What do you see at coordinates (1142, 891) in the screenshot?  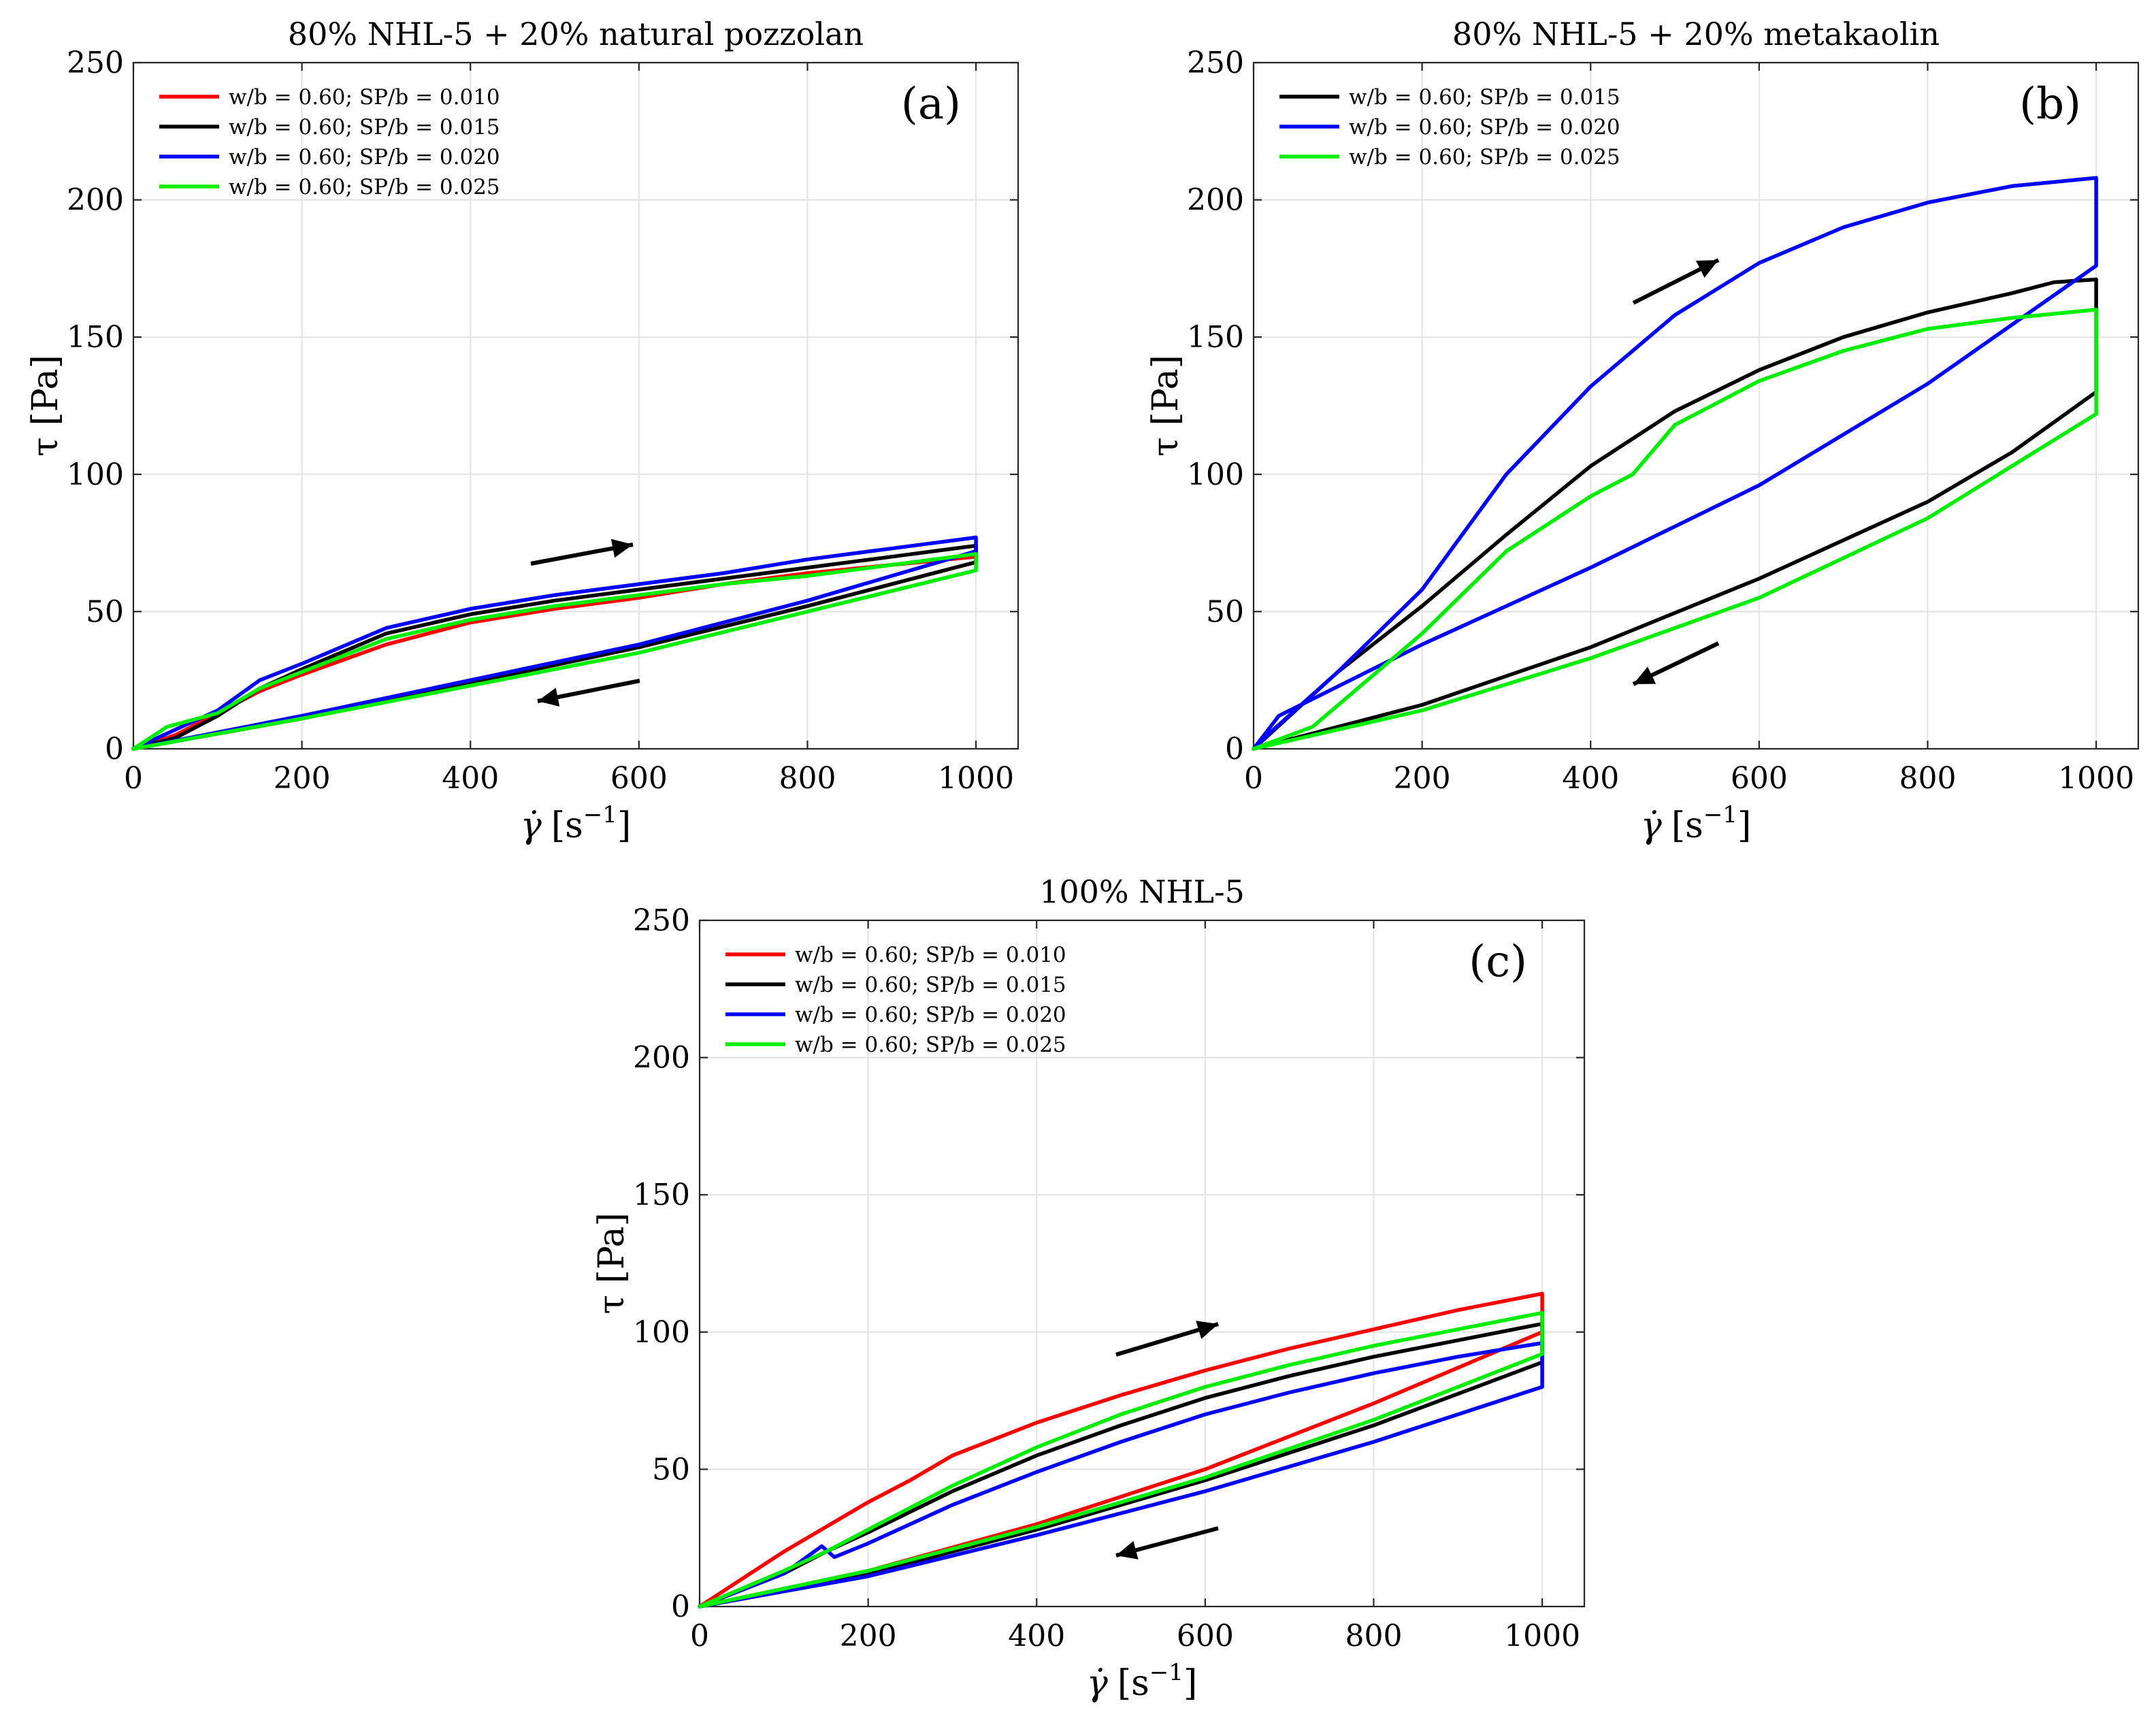 I see `chart-title: 100% NHL-5` at bounding box center [1142, 891].